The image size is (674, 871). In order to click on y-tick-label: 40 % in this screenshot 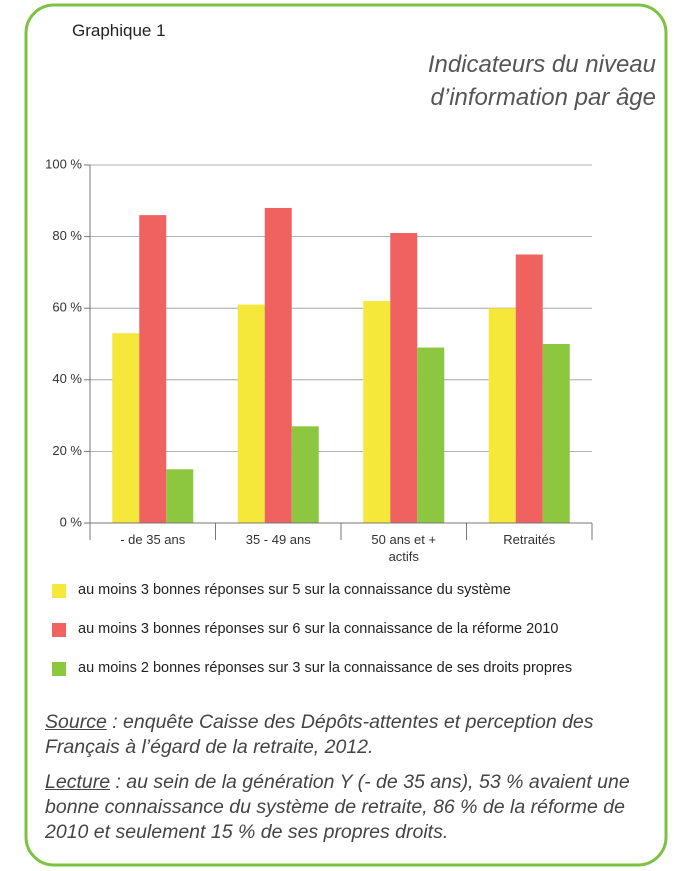, I will do `click(67, 378)`.